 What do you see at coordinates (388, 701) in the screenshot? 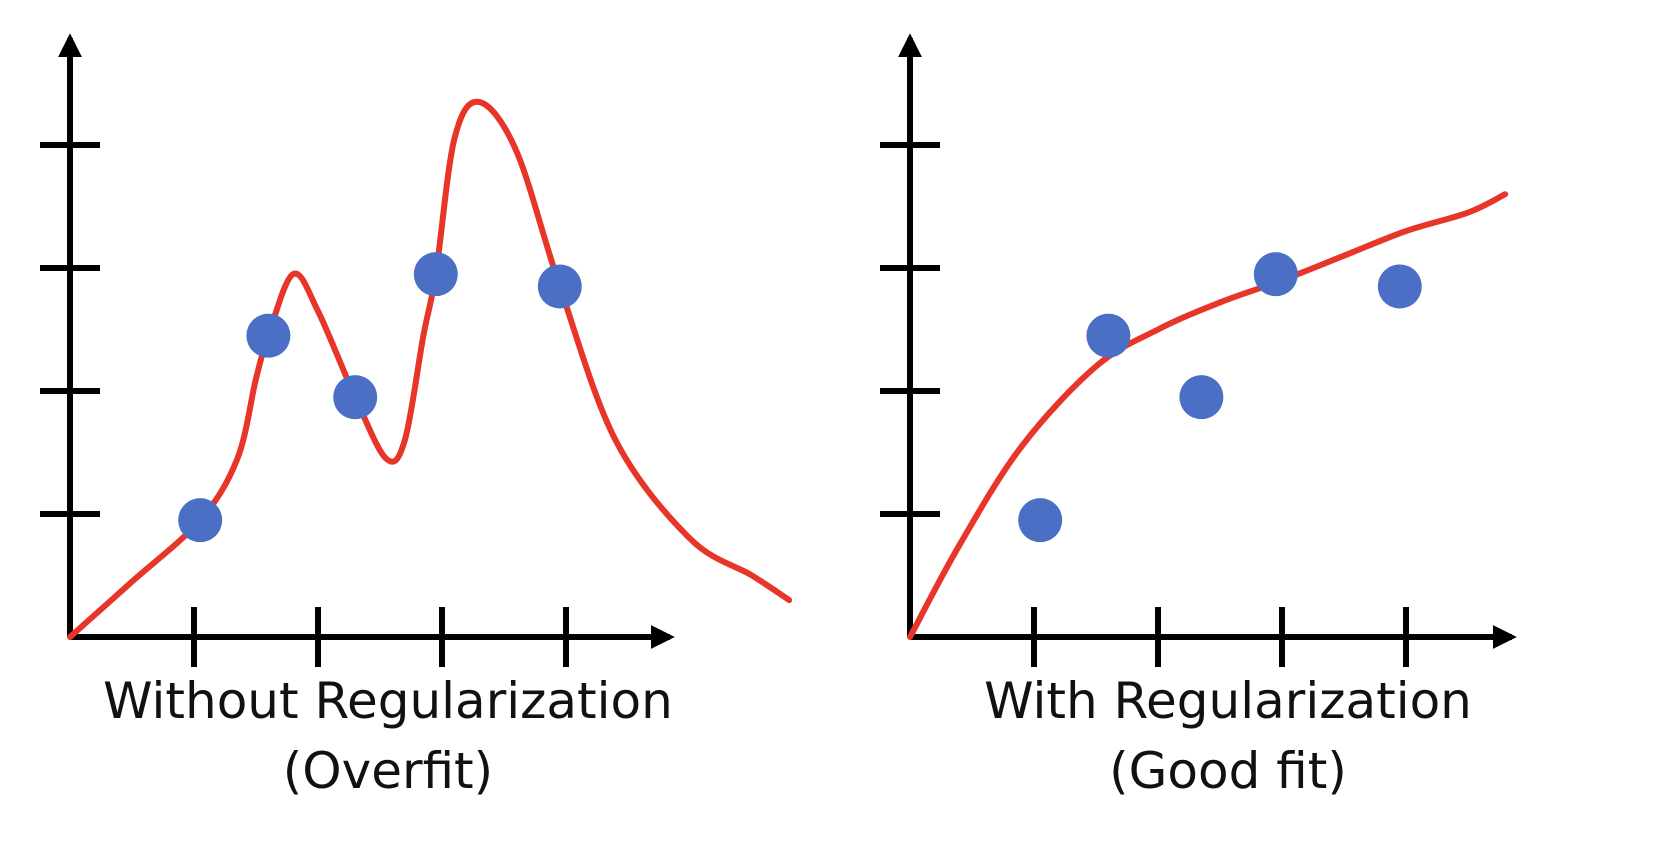
I see `overfit-caption-line1: Without Regularization` at bounding box center [388, 701].